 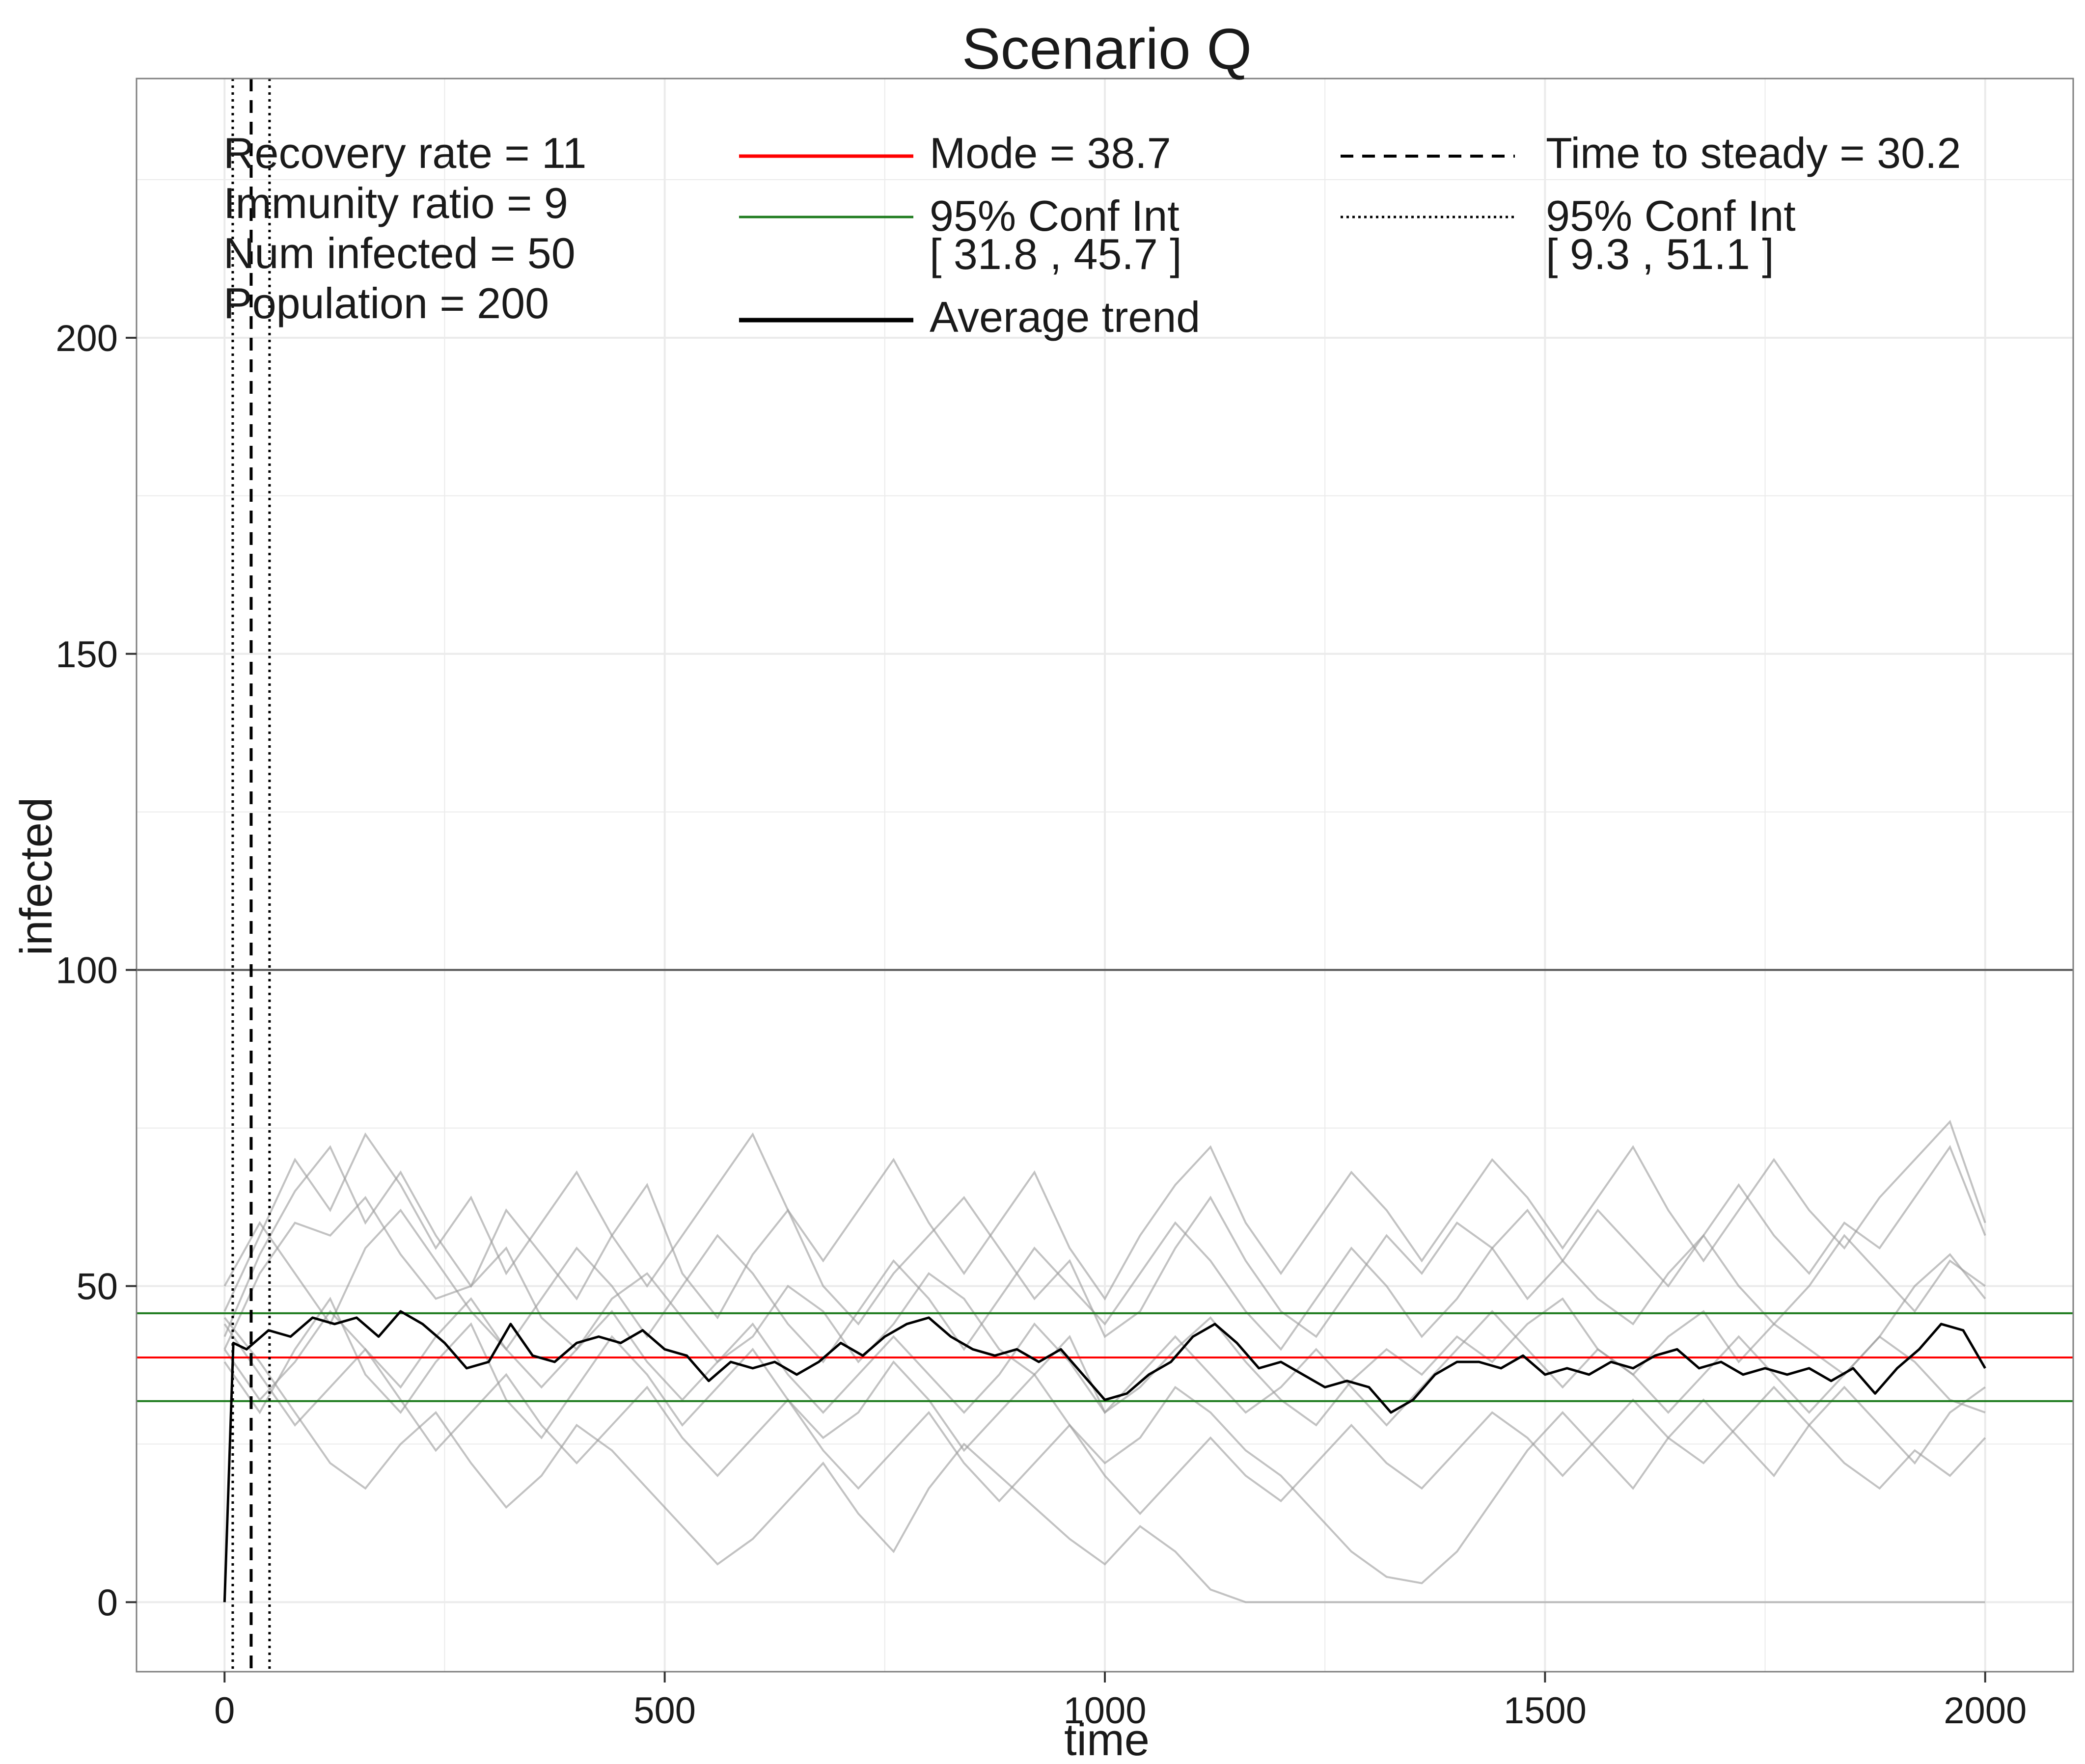 What do you see at coordinates (1050, 153) in the screenshot?
I see `legend-mode-label: Mode = 38.7` at bounding box center [1050, 153].